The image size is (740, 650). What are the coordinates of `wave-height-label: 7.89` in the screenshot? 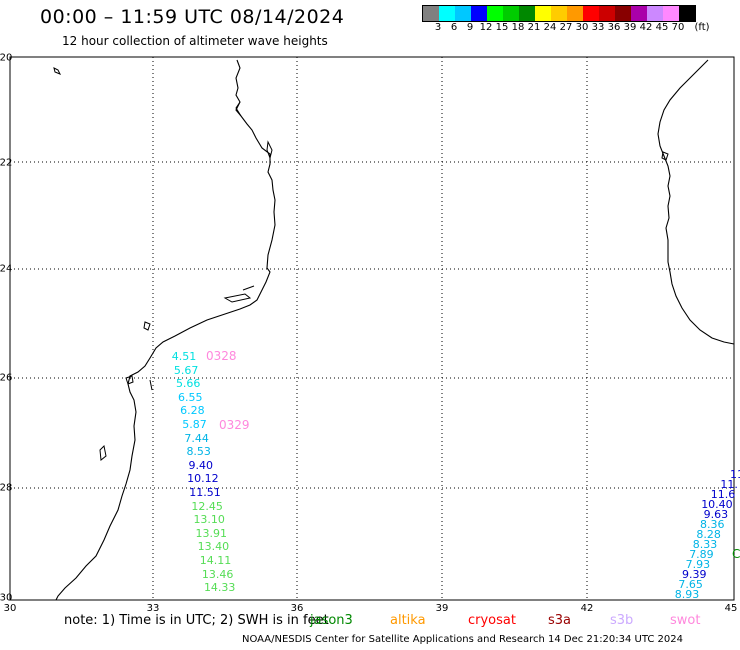 It's located at (701, 554).